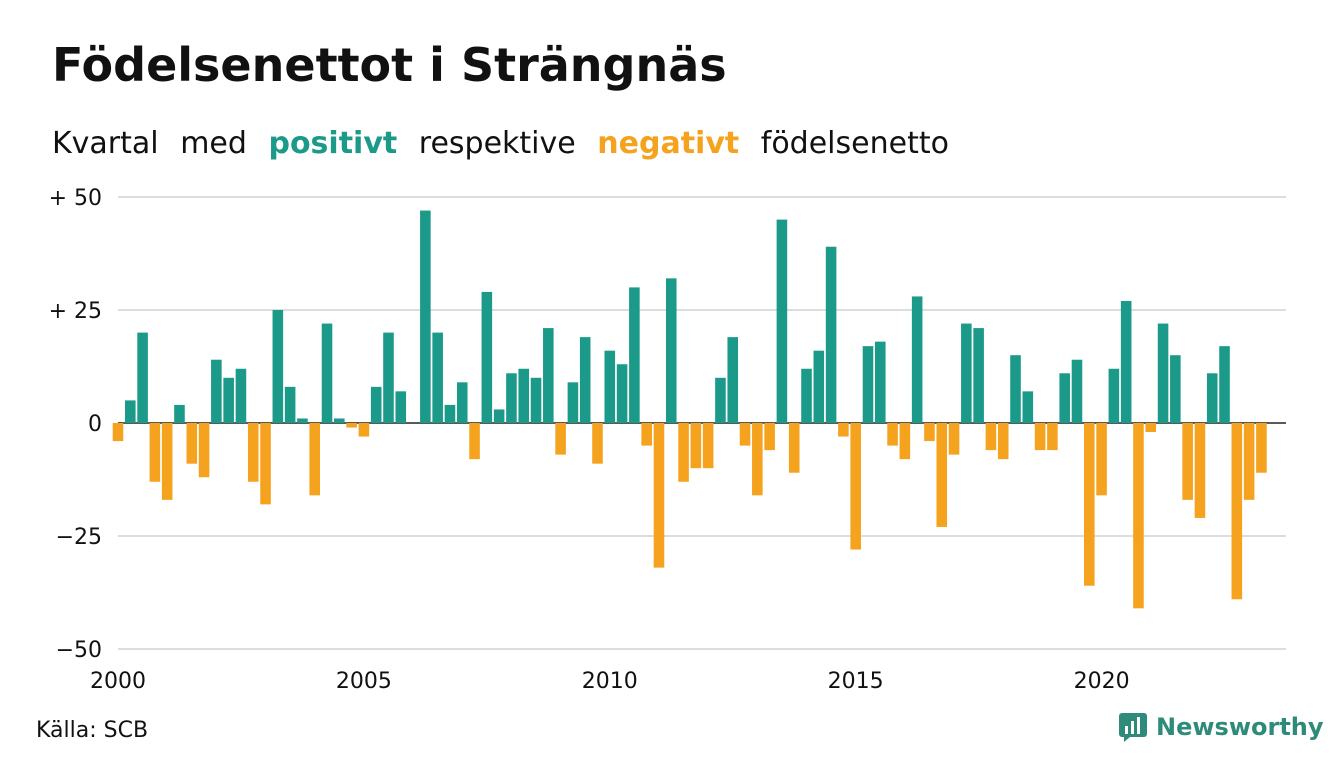  What do you see at coordinates (671, 350) in the screenshot?
I see `bar-2011Q2` at bounding box center [671, 350].